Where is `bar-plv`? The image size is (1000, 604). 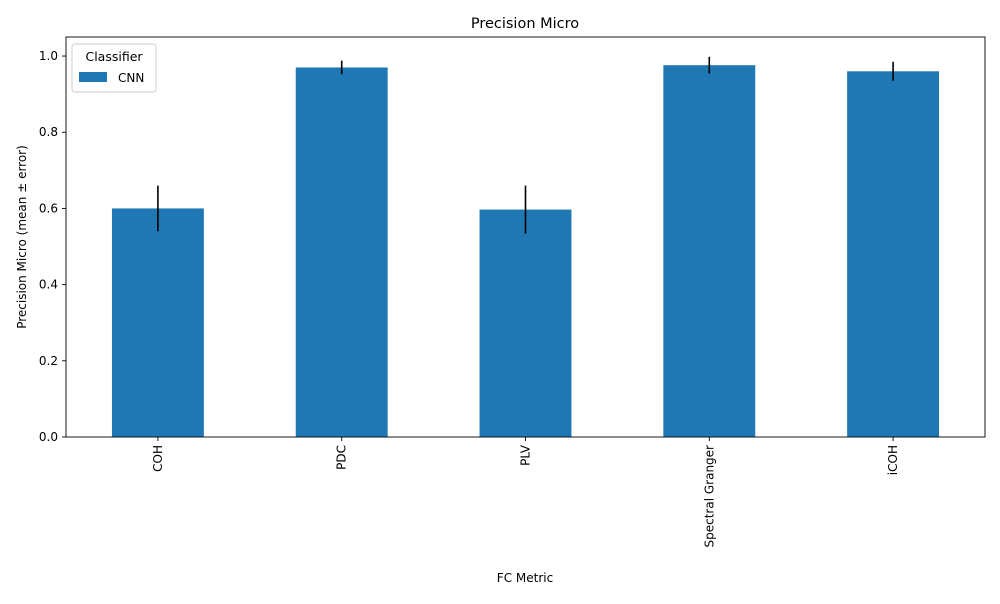 bar-plv is located at coordinates (525, 323).